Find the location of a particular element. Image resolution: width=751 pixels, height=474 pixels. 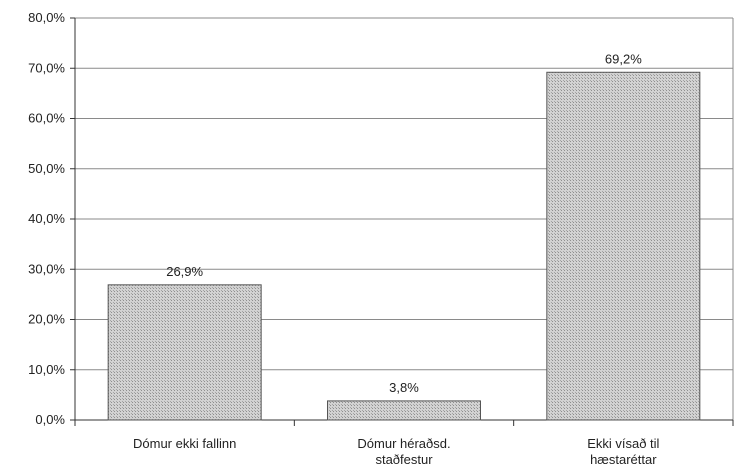

x-category-label: Dómur héraðsd. staðfestur is located at coordinates (403, 451).